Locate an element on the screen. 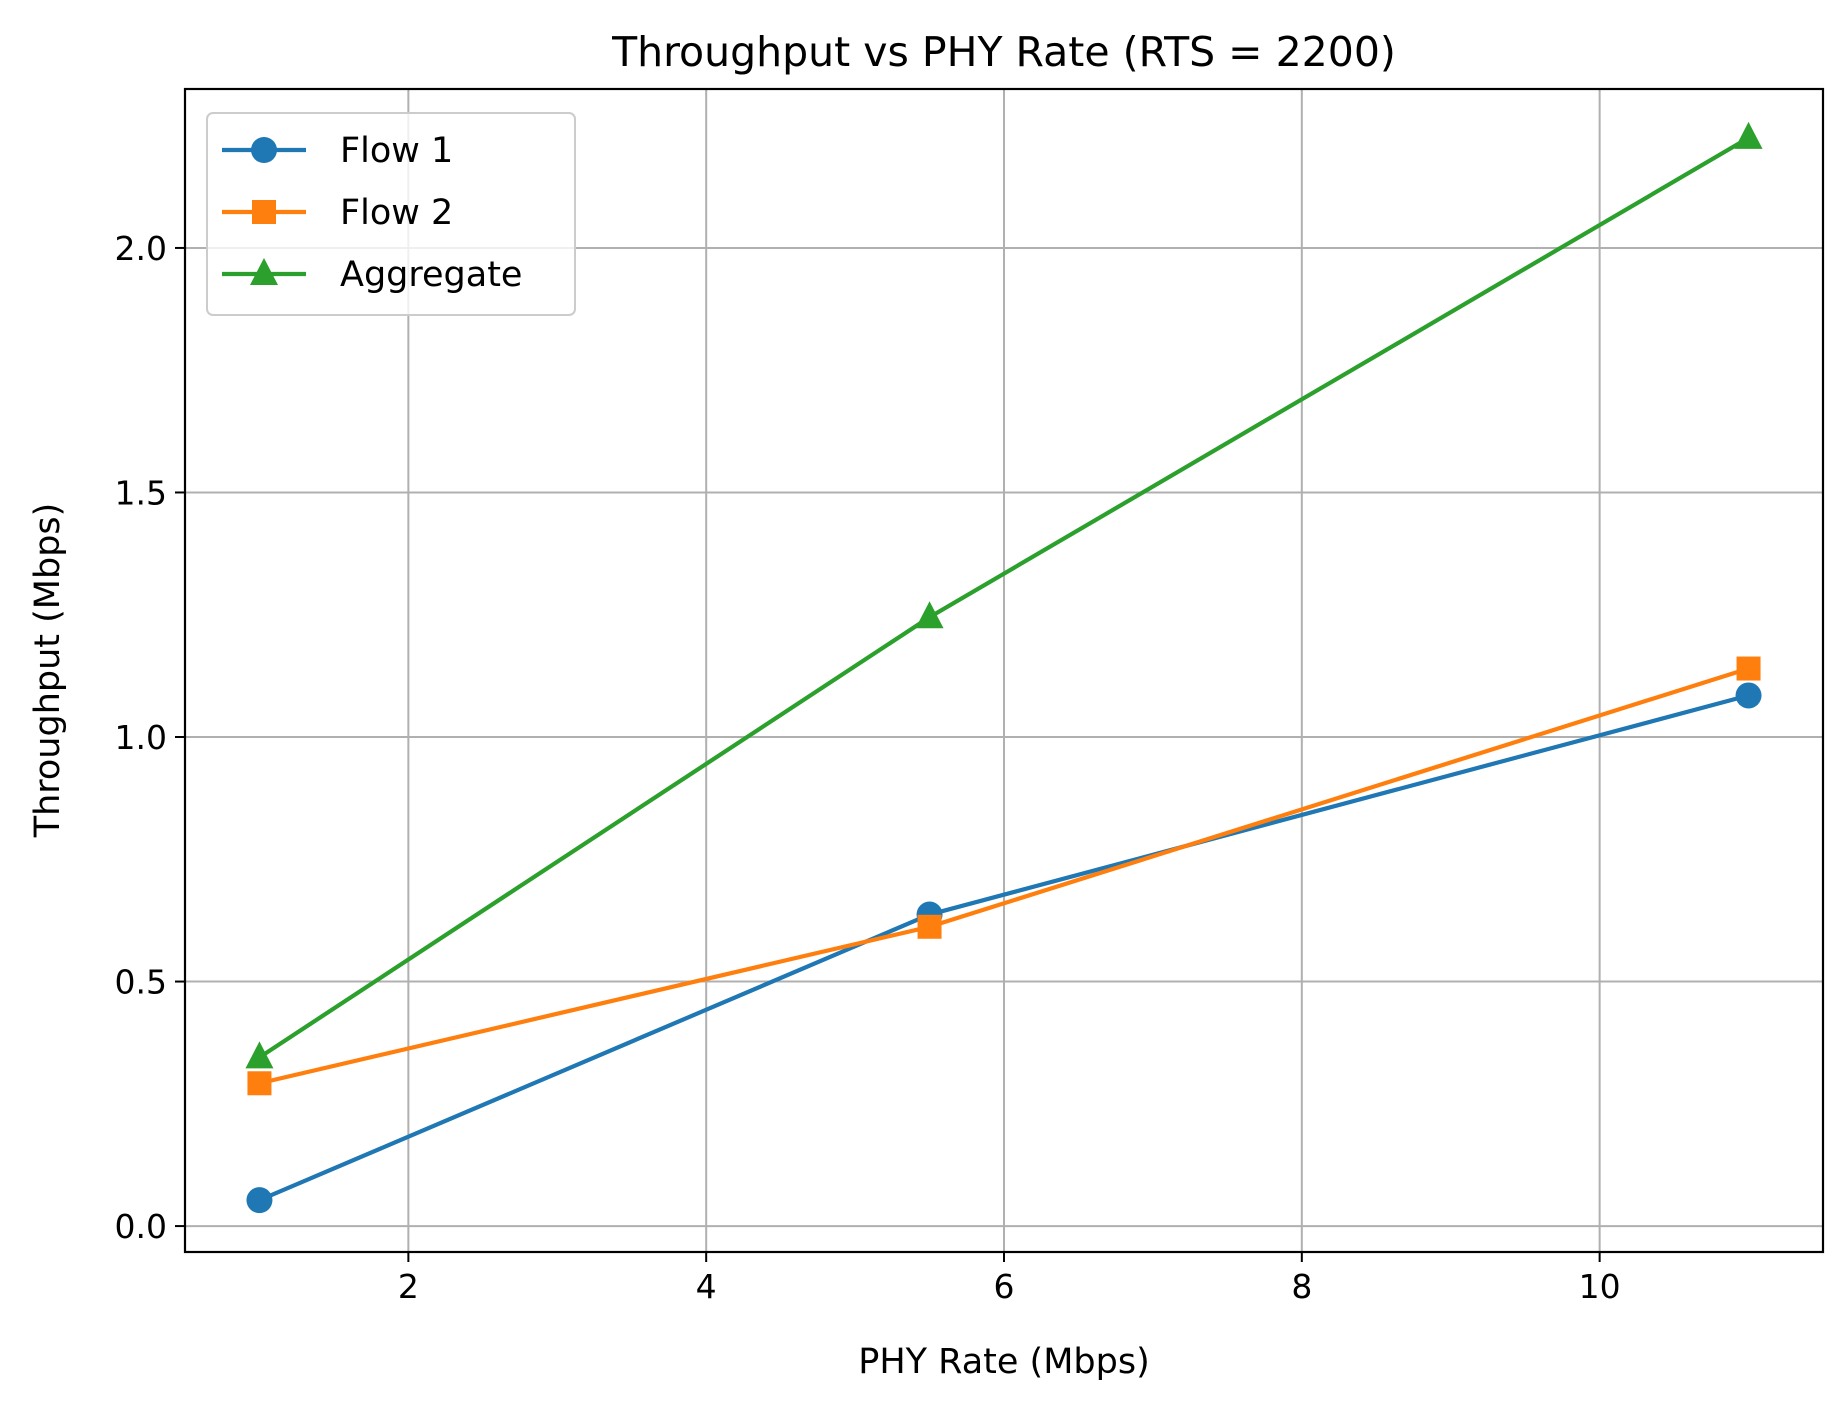  x-tick-label: 2 is located at coordinates (408, 1286).